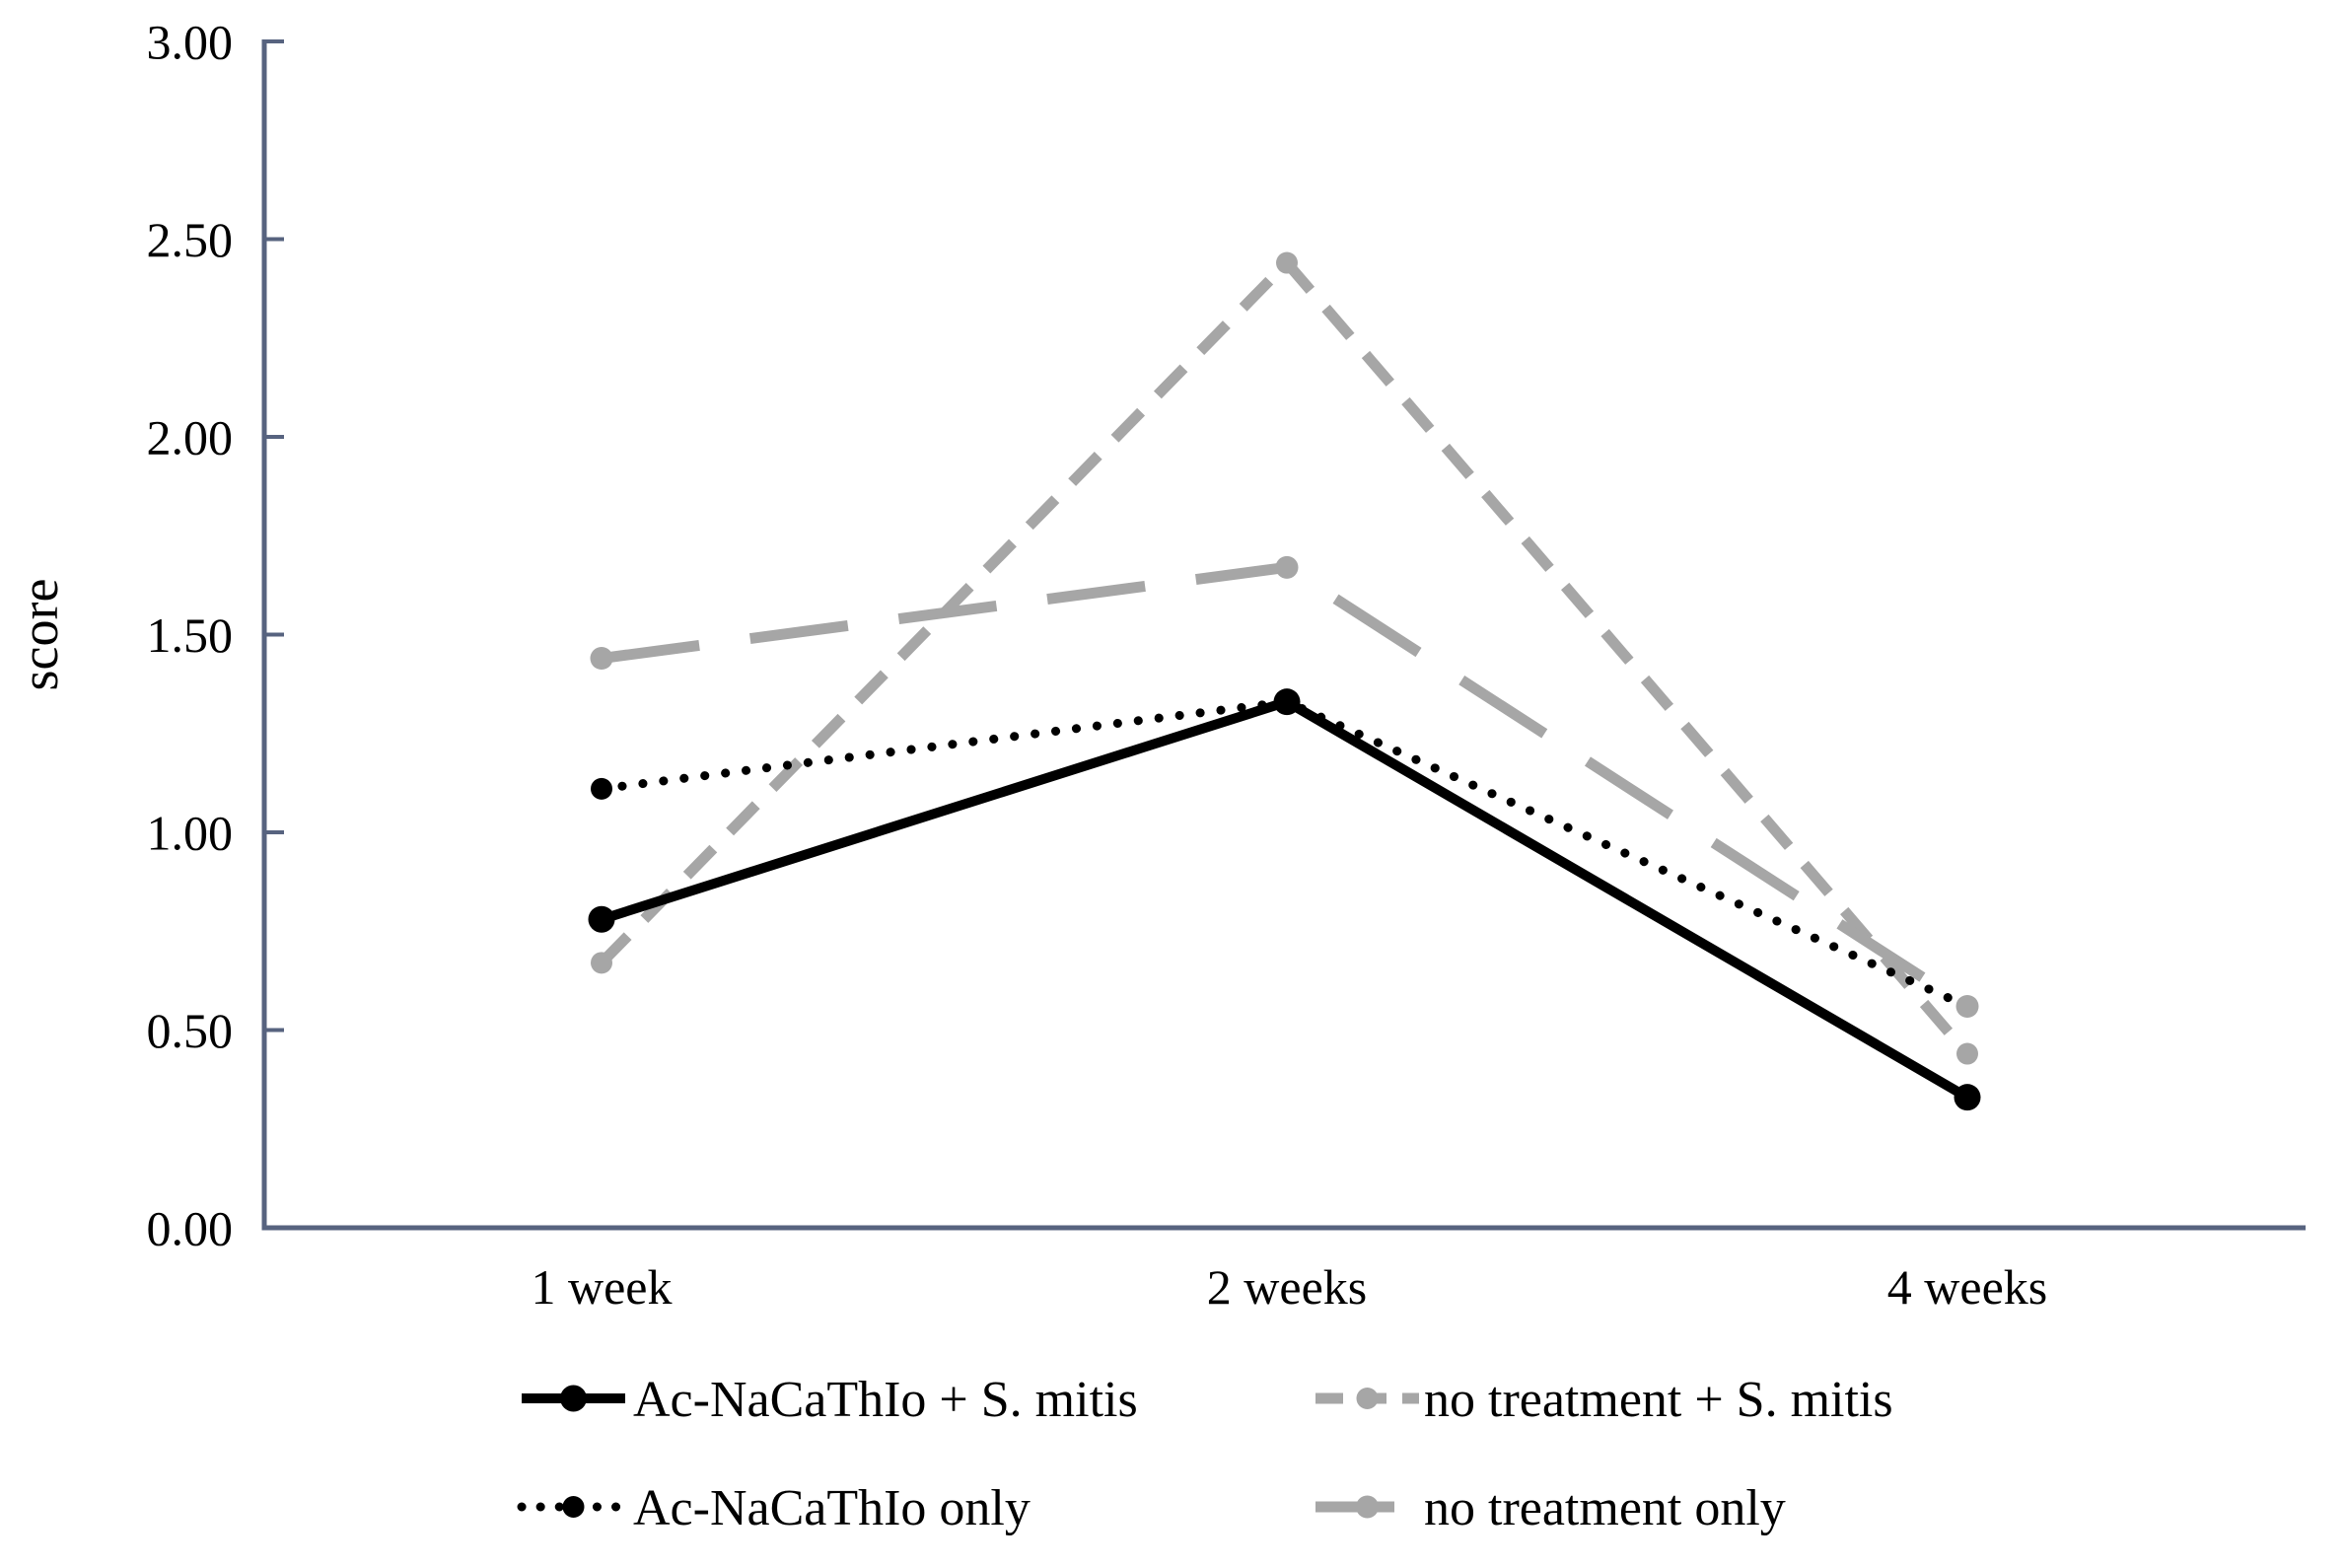 This screenshot has height=1568, width=2346. I want to click on y-tick-label: 2.00, so click(191, 437).